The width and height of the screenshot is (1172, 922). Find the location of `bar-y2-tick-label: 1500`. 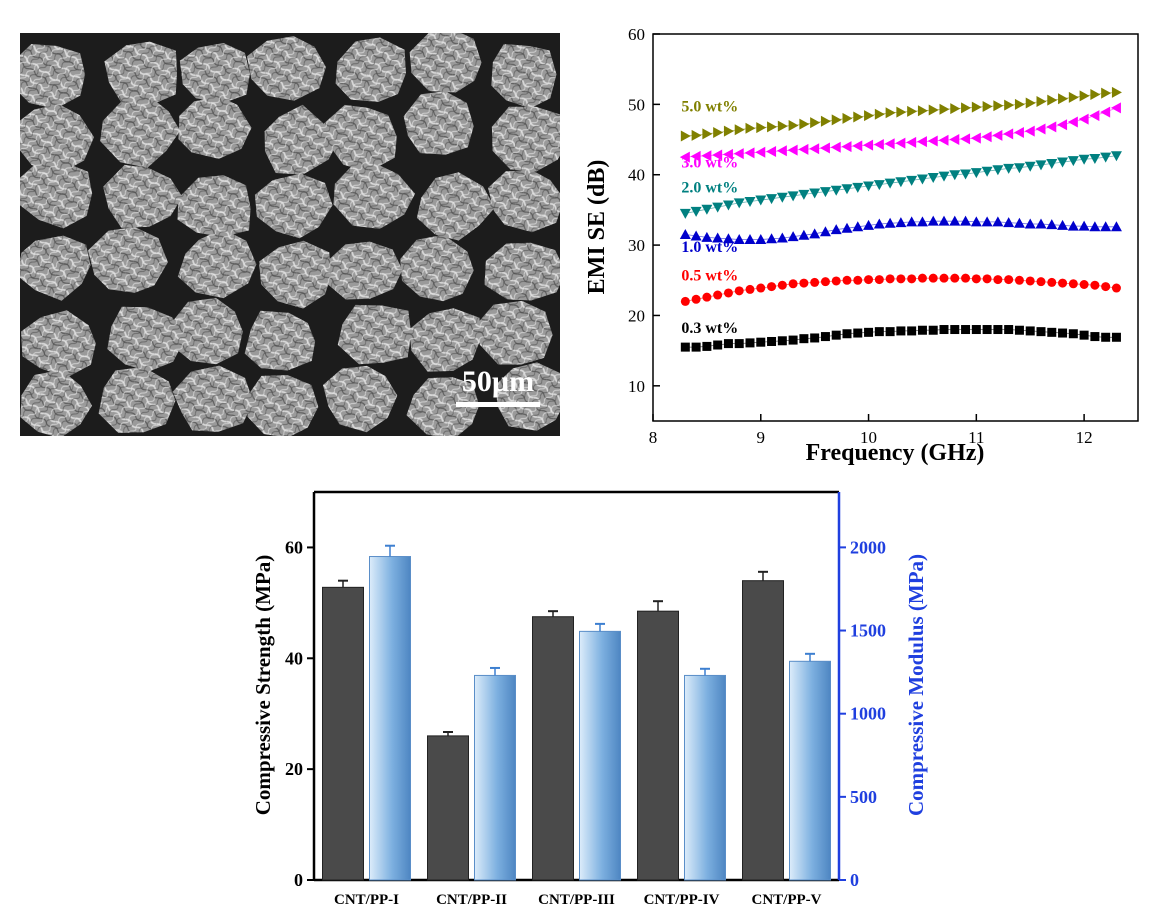

bar-y2-tick-label: 1500 is located at coordinates (868, 631).